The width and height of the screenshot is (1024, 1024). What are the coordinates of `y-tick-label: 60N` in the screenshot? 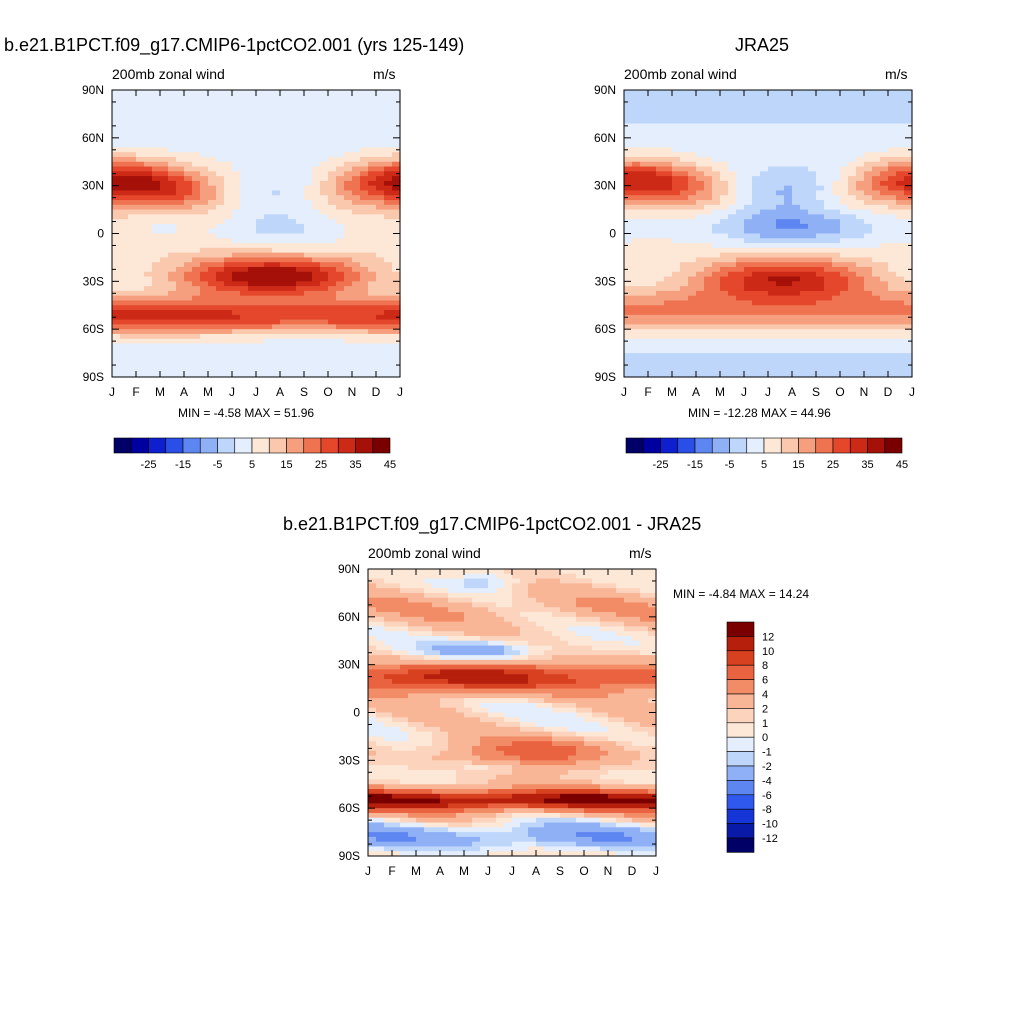 It's located at (93, 138).